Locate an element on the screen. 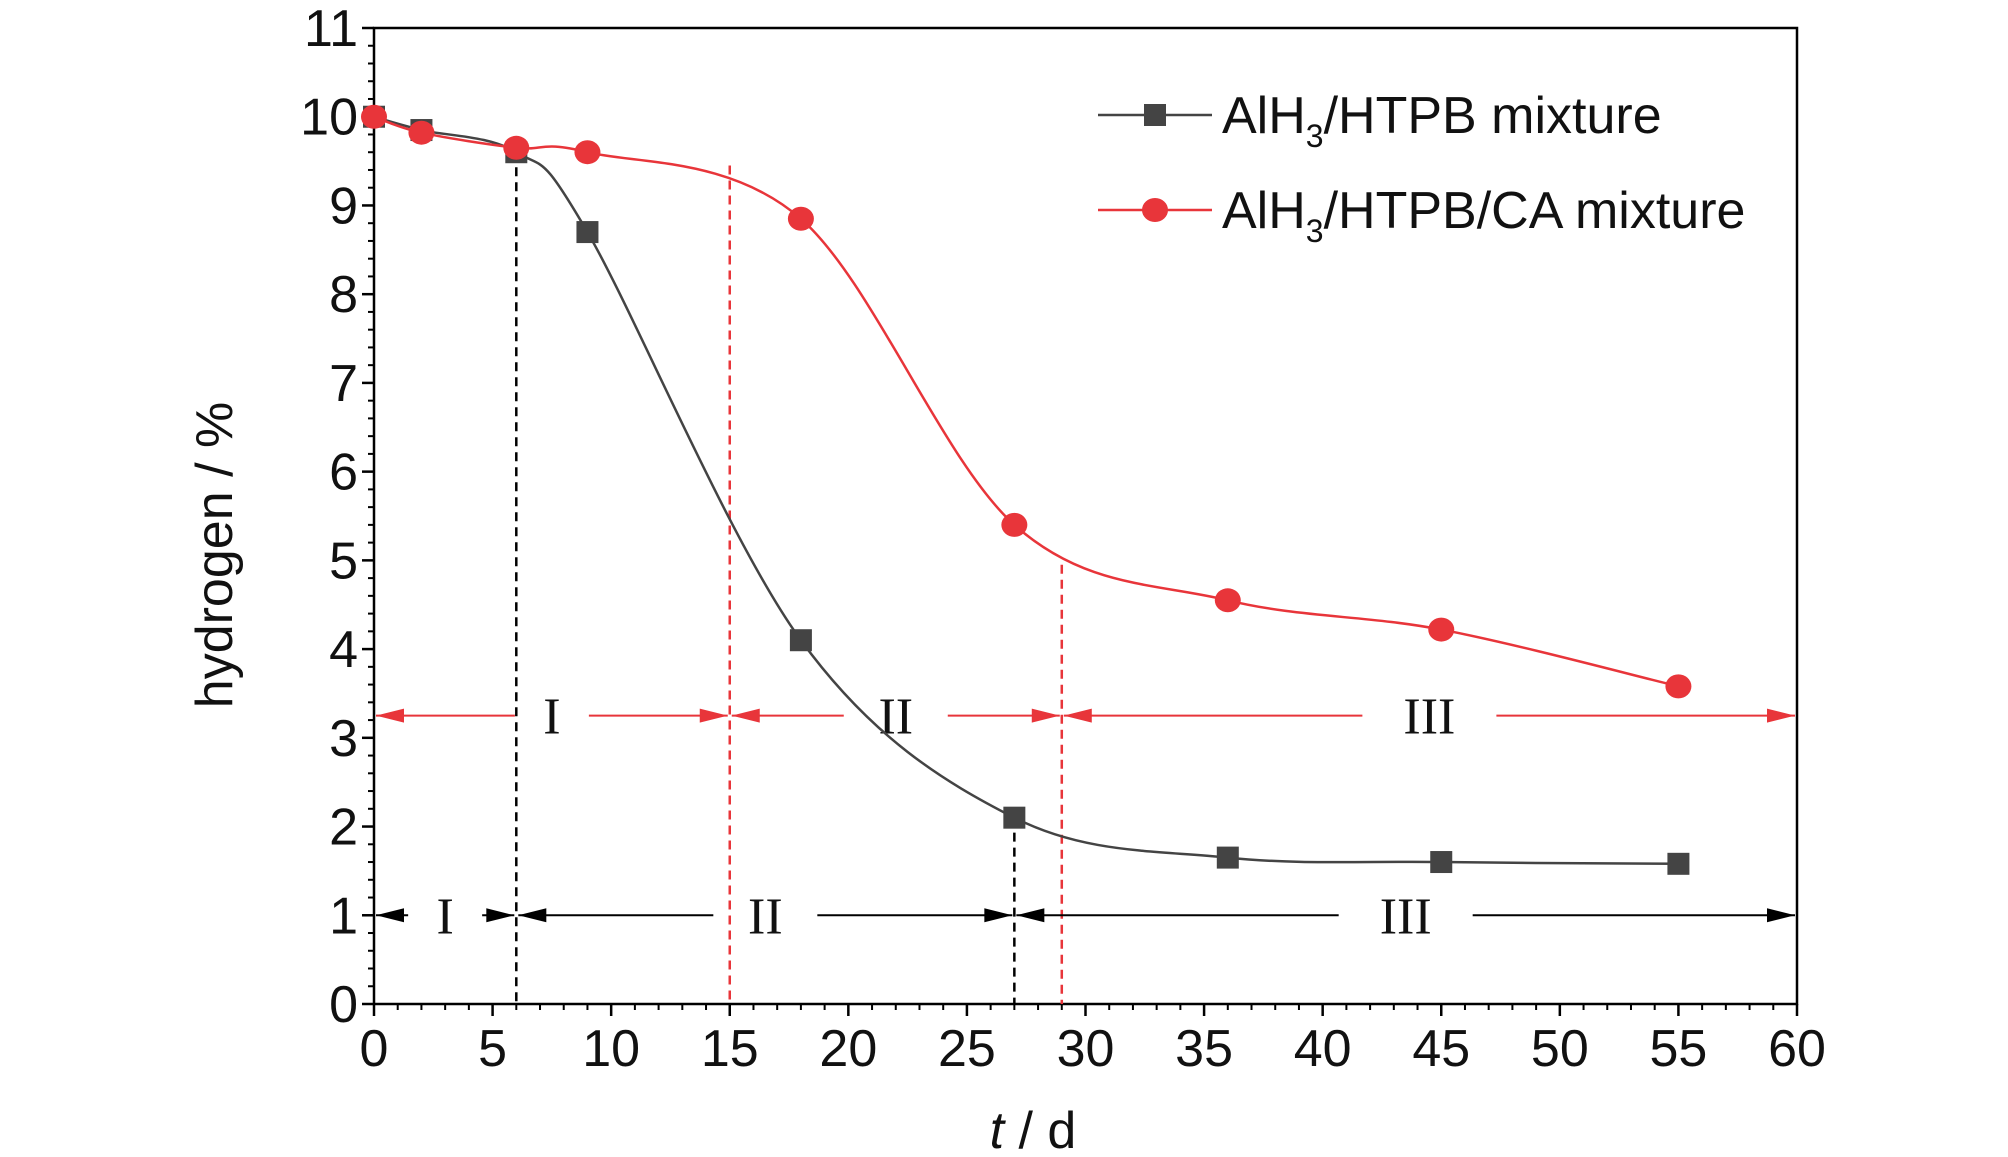 Image resolution: width=2008 pixels, height=1157 pixels. x-tick-label: 20 is located at coordinates (848, 1049).